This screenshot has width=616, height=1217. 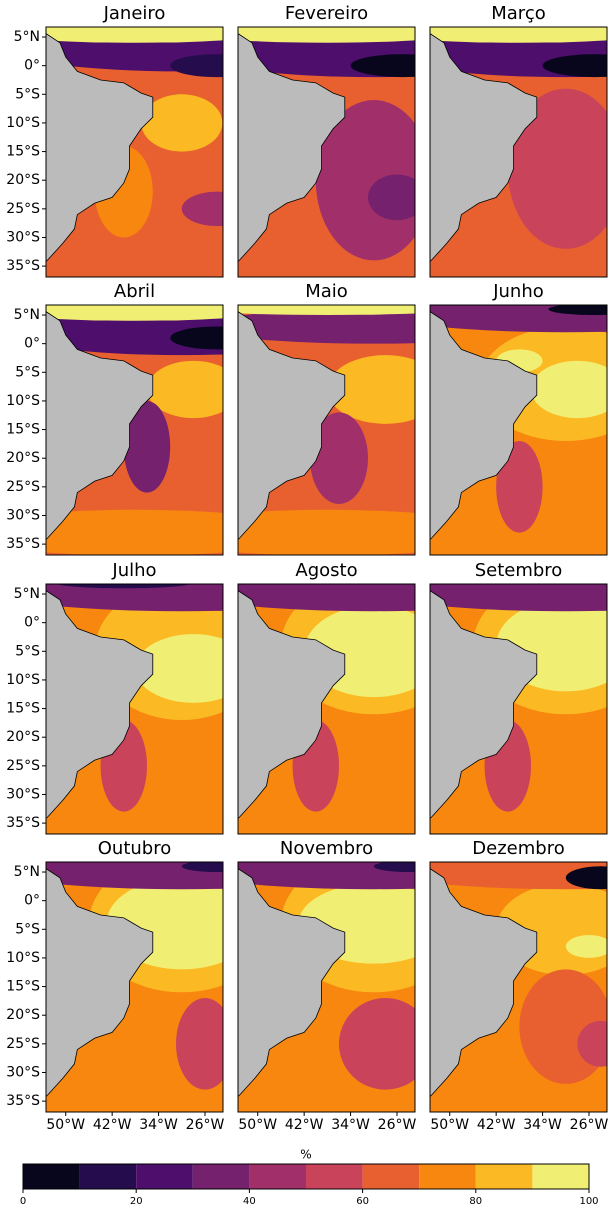 What do you see at coordinates (326, 291) in the screenshot?
I see `panel-title: Maio` at bounding box center [326, 291].